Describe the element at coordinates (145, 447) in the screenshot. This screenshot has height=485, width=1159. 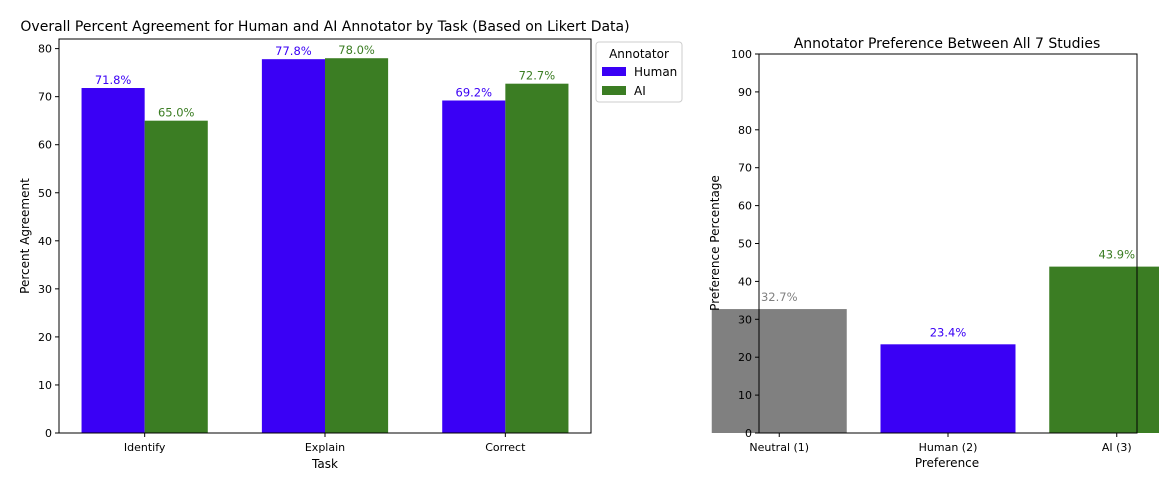
I see `x-tick-label-identify: Identify` at that location.